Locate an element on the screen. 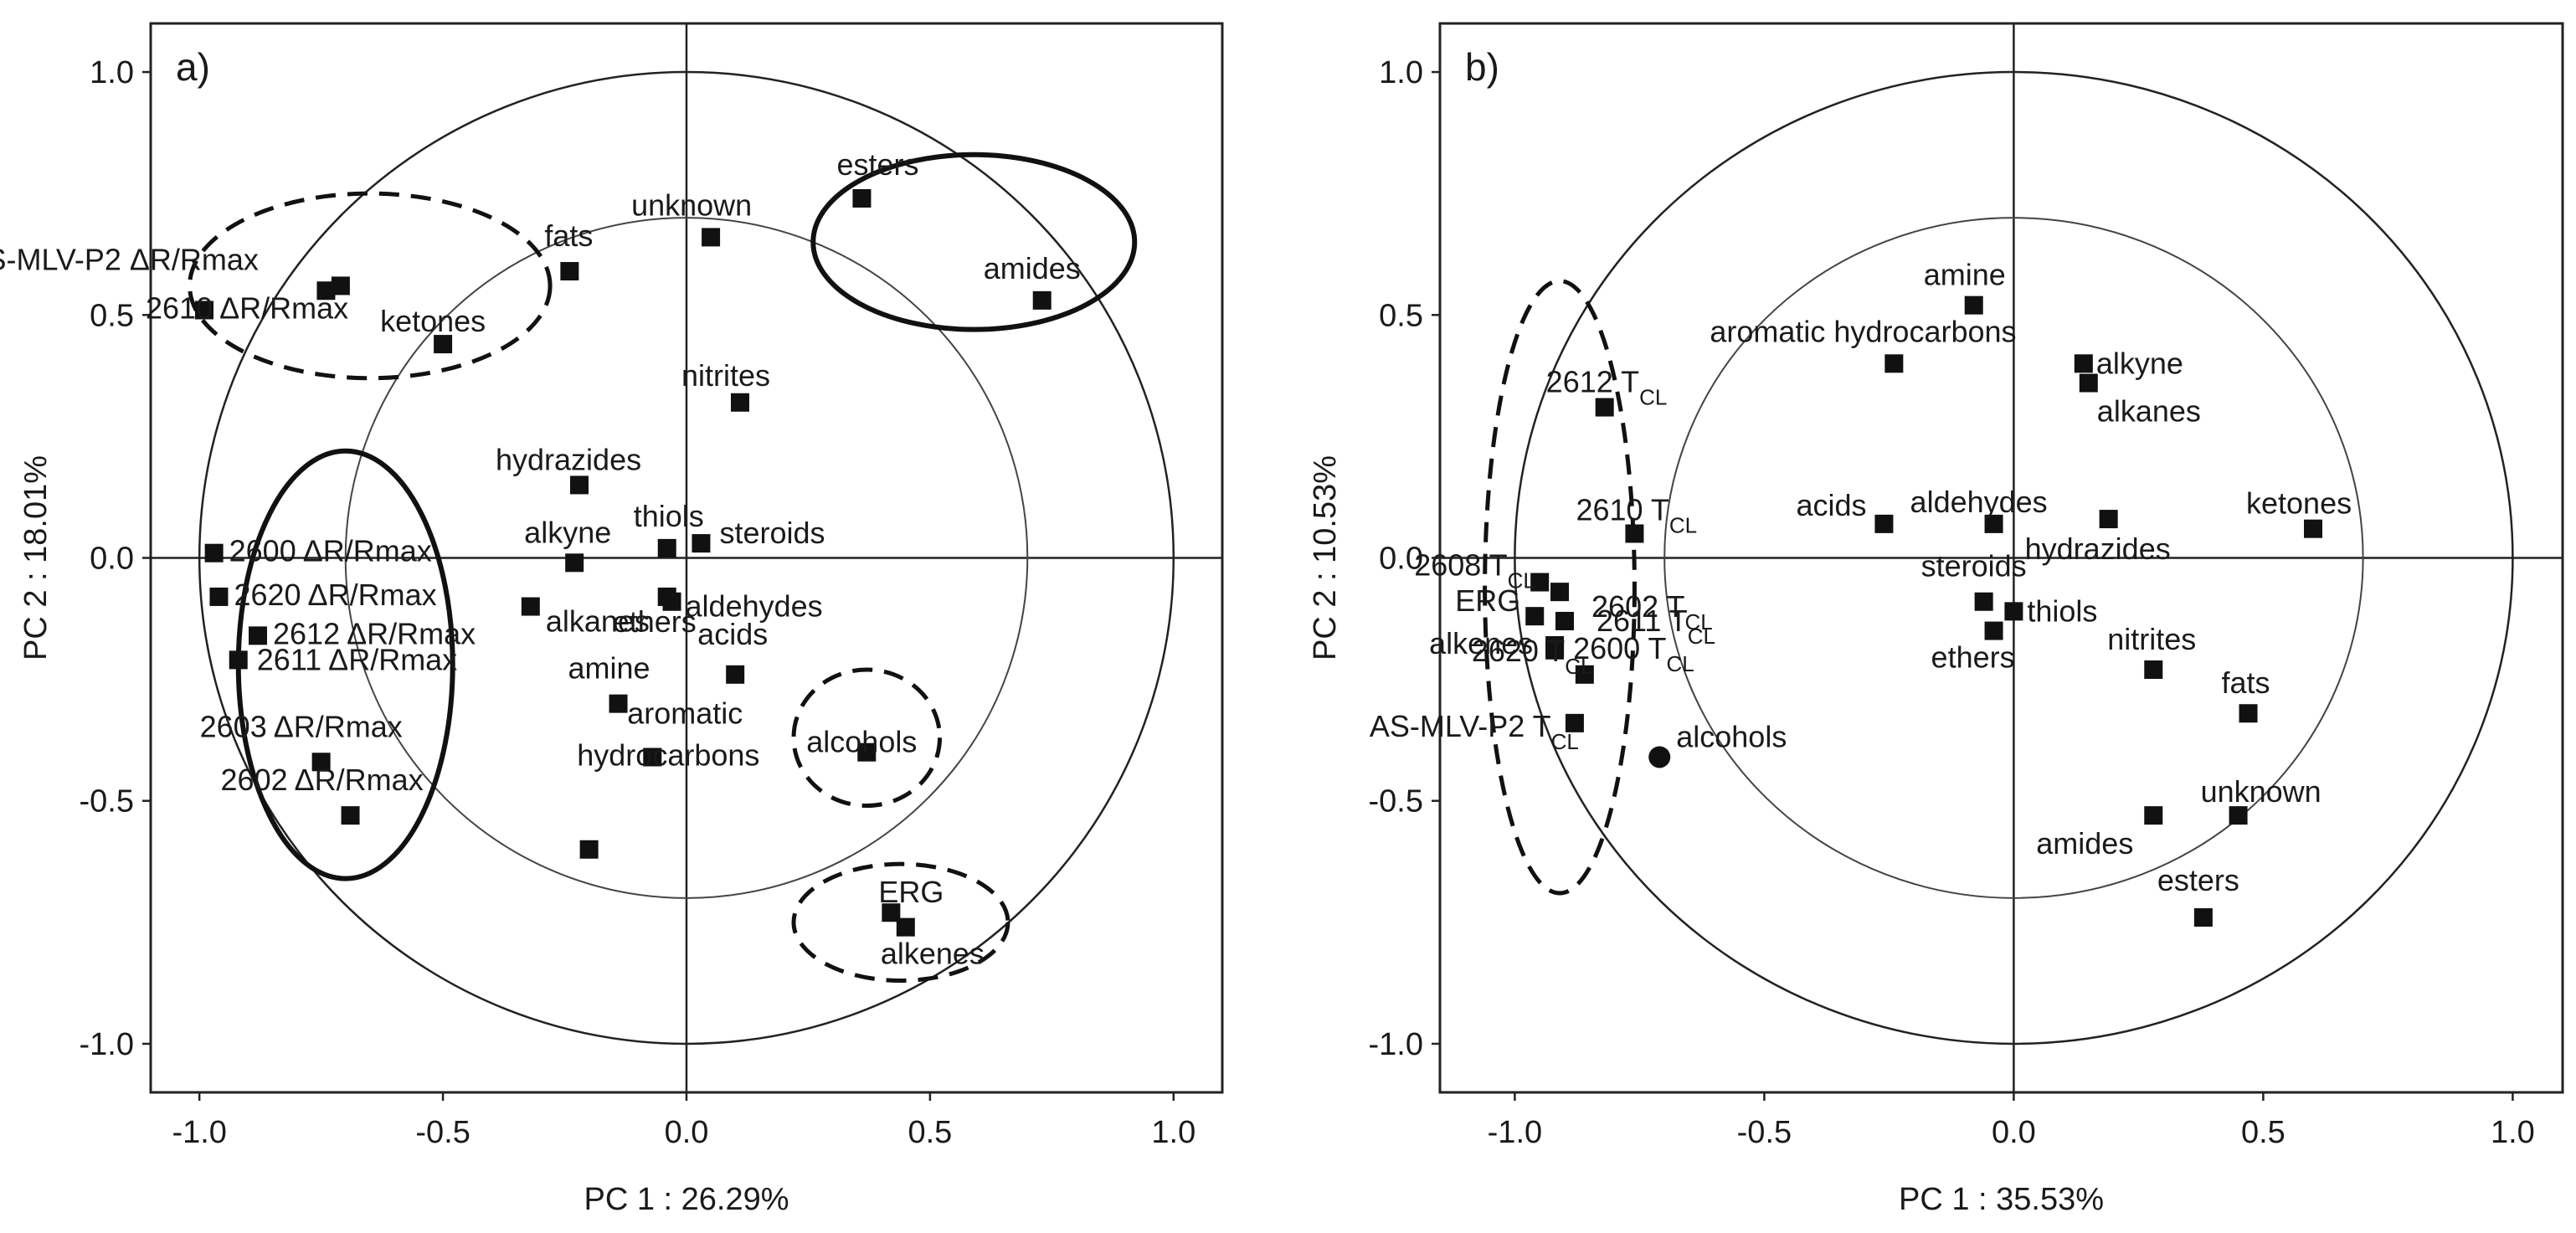 This screenshot has width=2576, height=1233. point-label: 2612 TCL is located at coordinates (1607, 387).